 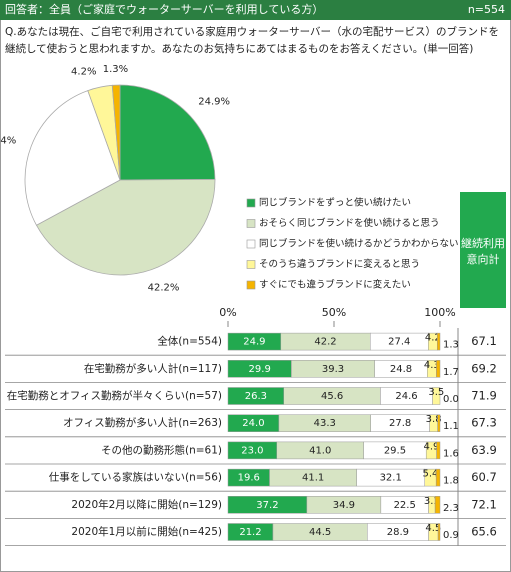 What do you see at coordinates (320, 532) in the screenshot?
I see `value-label: 44.5` at bounding box center [320, 532].